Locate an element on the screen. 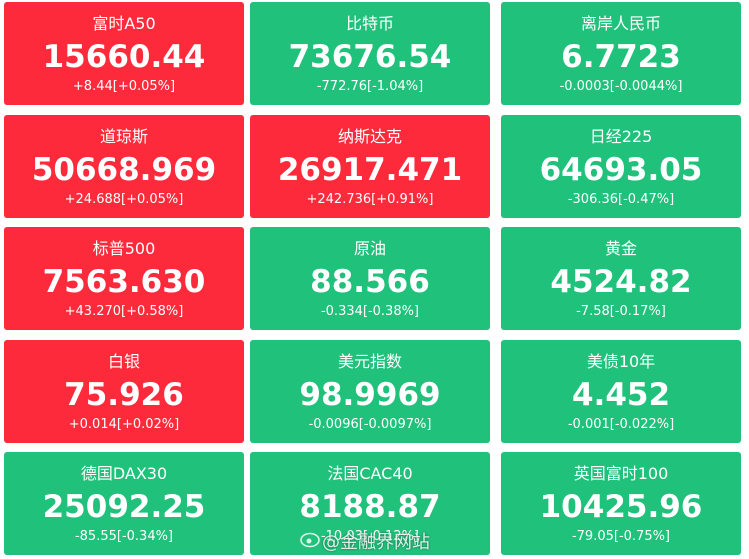  tile-change: +242.736[+0.91%] is located at coordinates (370, 199).